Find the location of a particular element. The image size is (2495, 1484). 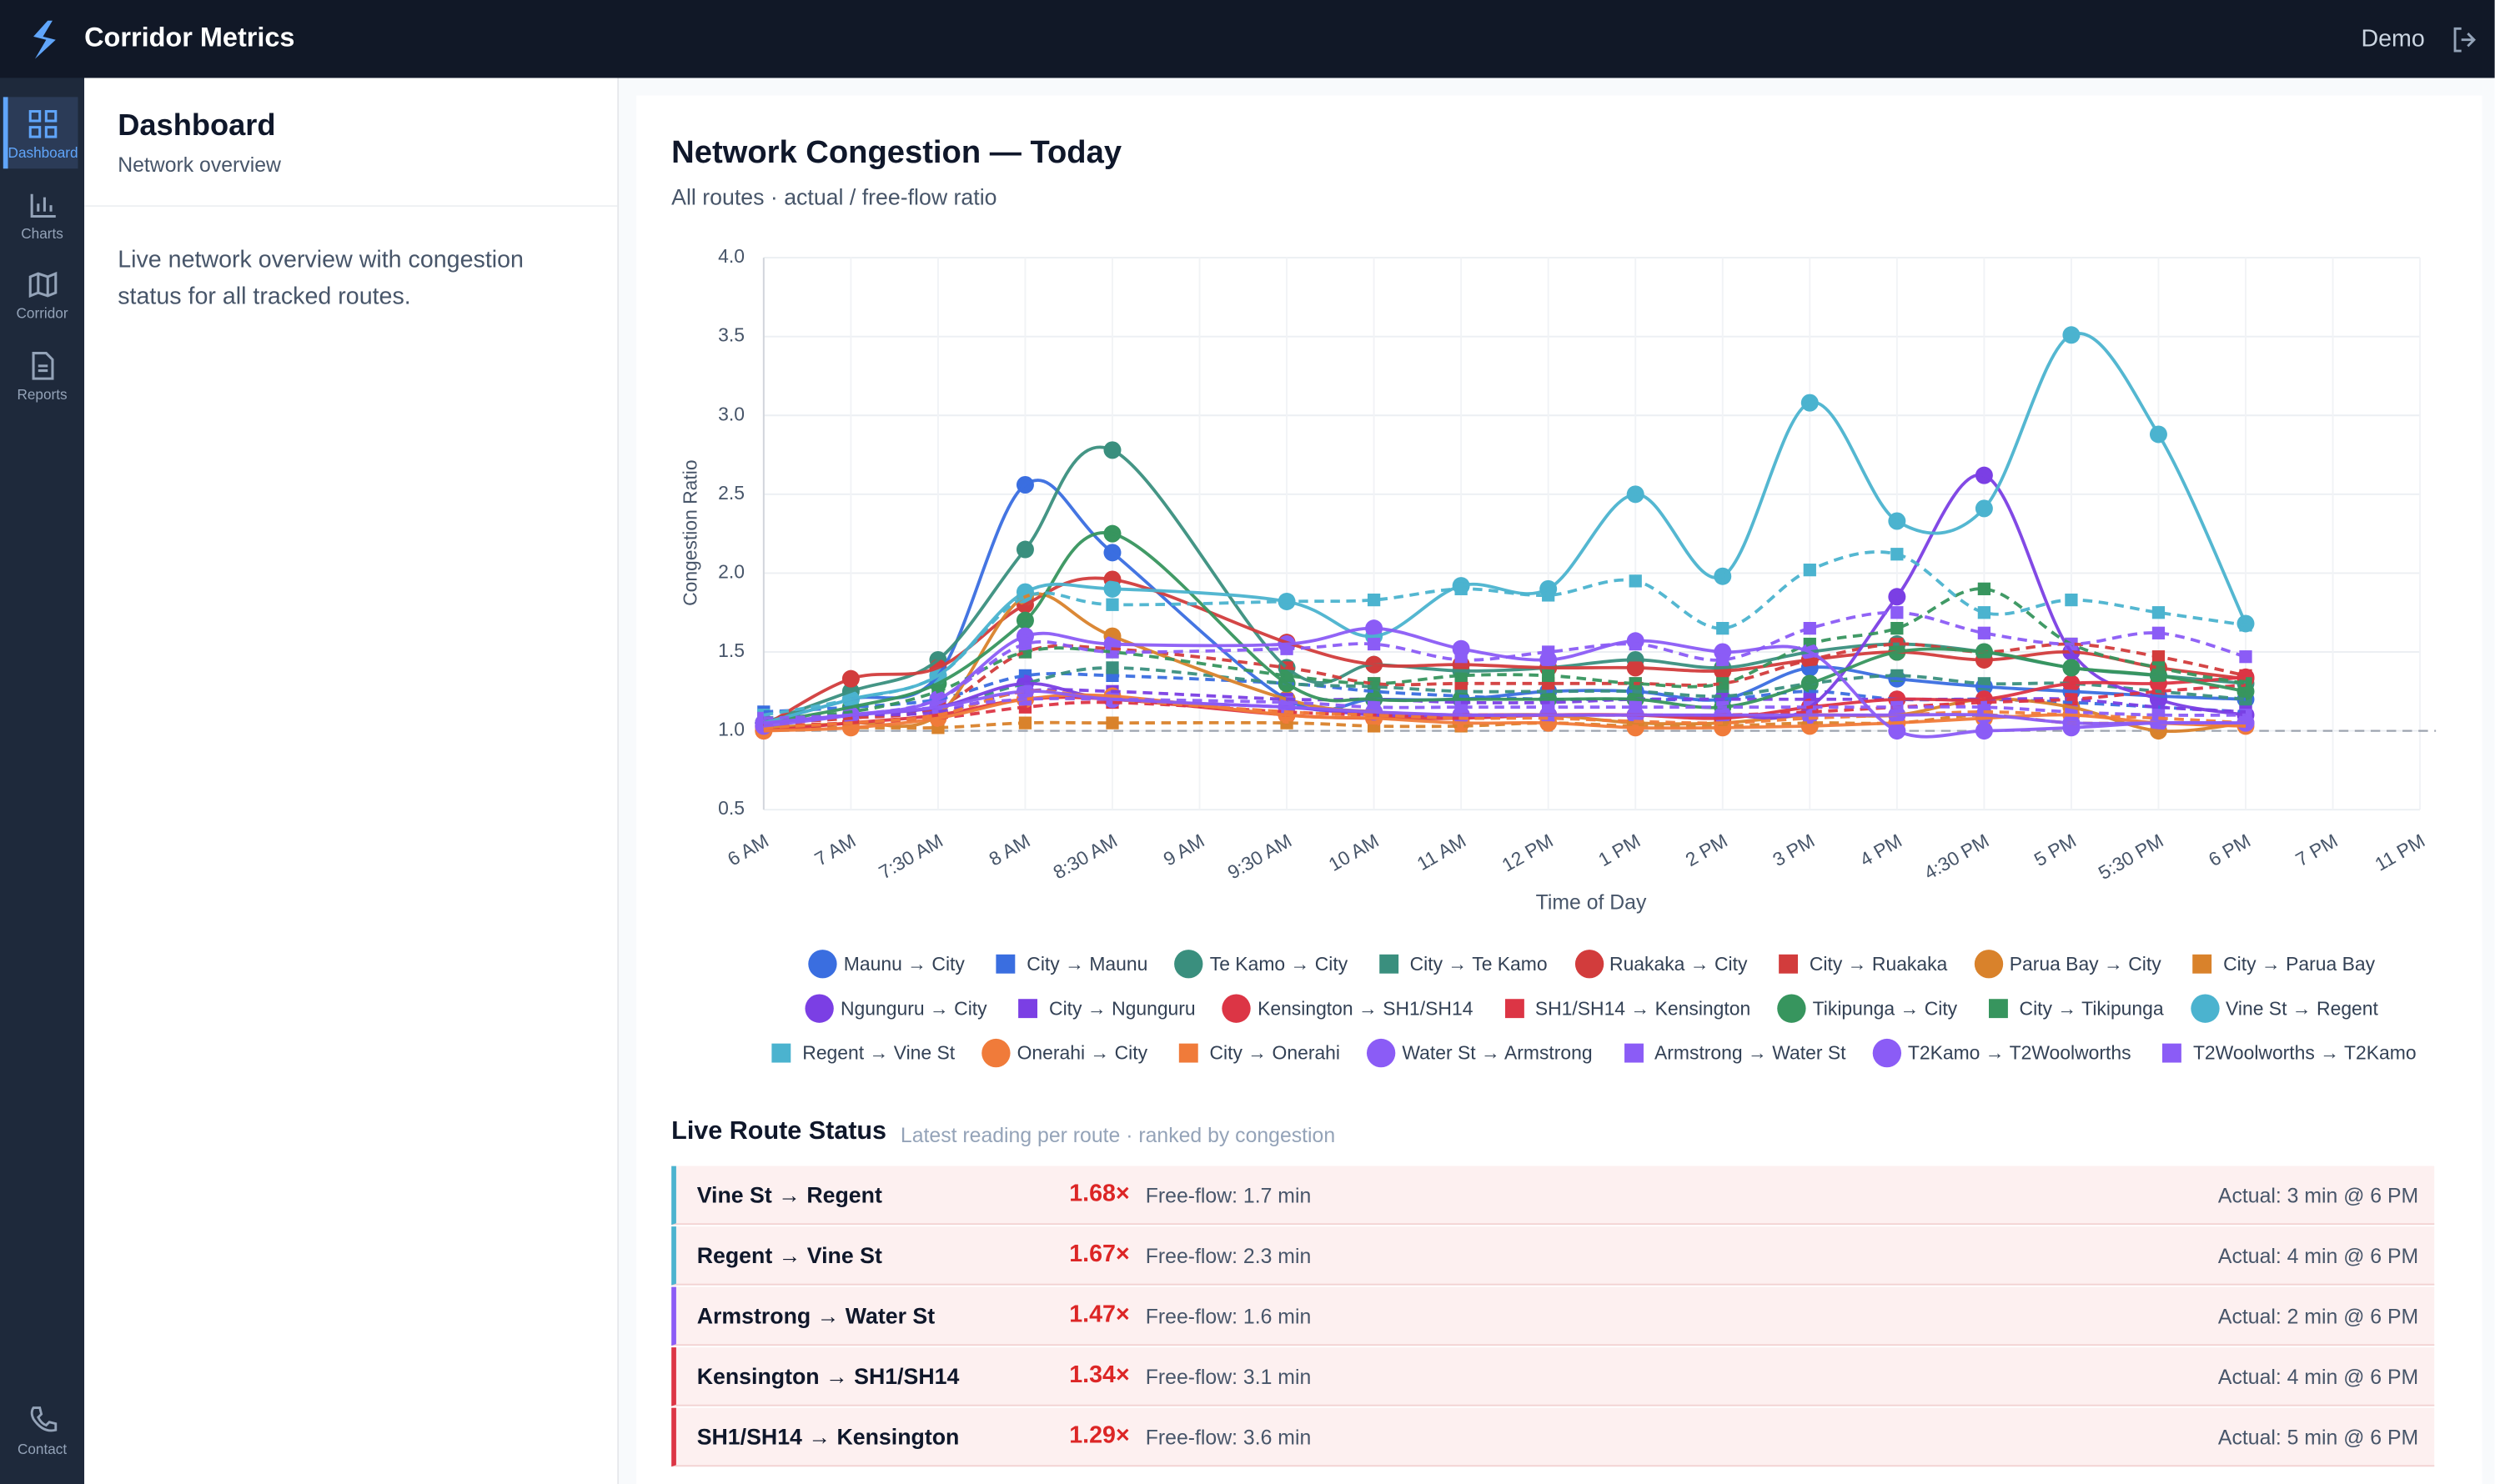

user-name: Demo is located at coordinates (2393, 39).